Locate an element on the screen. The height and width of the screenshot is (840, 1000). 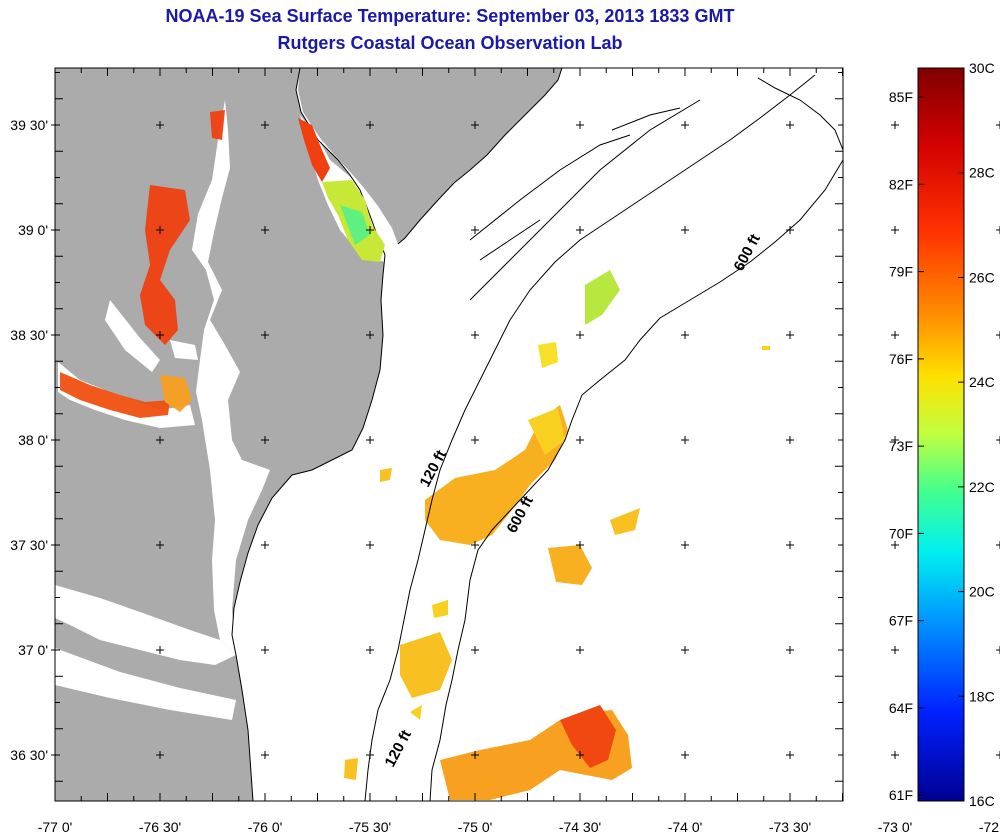
lon-tick-label: -74 30' is located at coordinates (580, 827).